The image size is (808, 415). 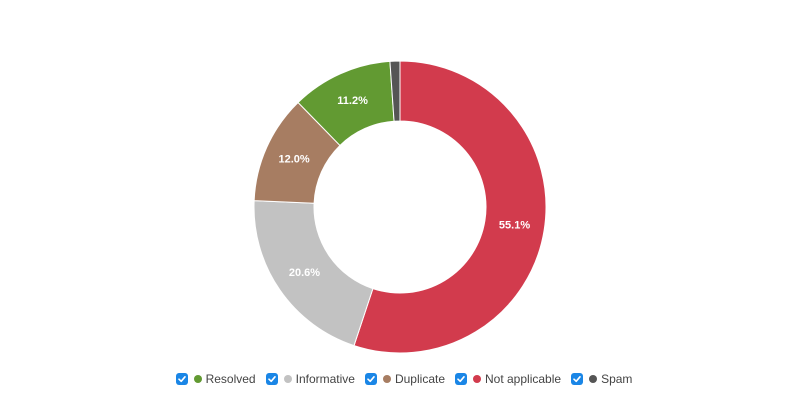 I want to click on legend-item-duplicate: Duplicate, so click(x=404, y=379).